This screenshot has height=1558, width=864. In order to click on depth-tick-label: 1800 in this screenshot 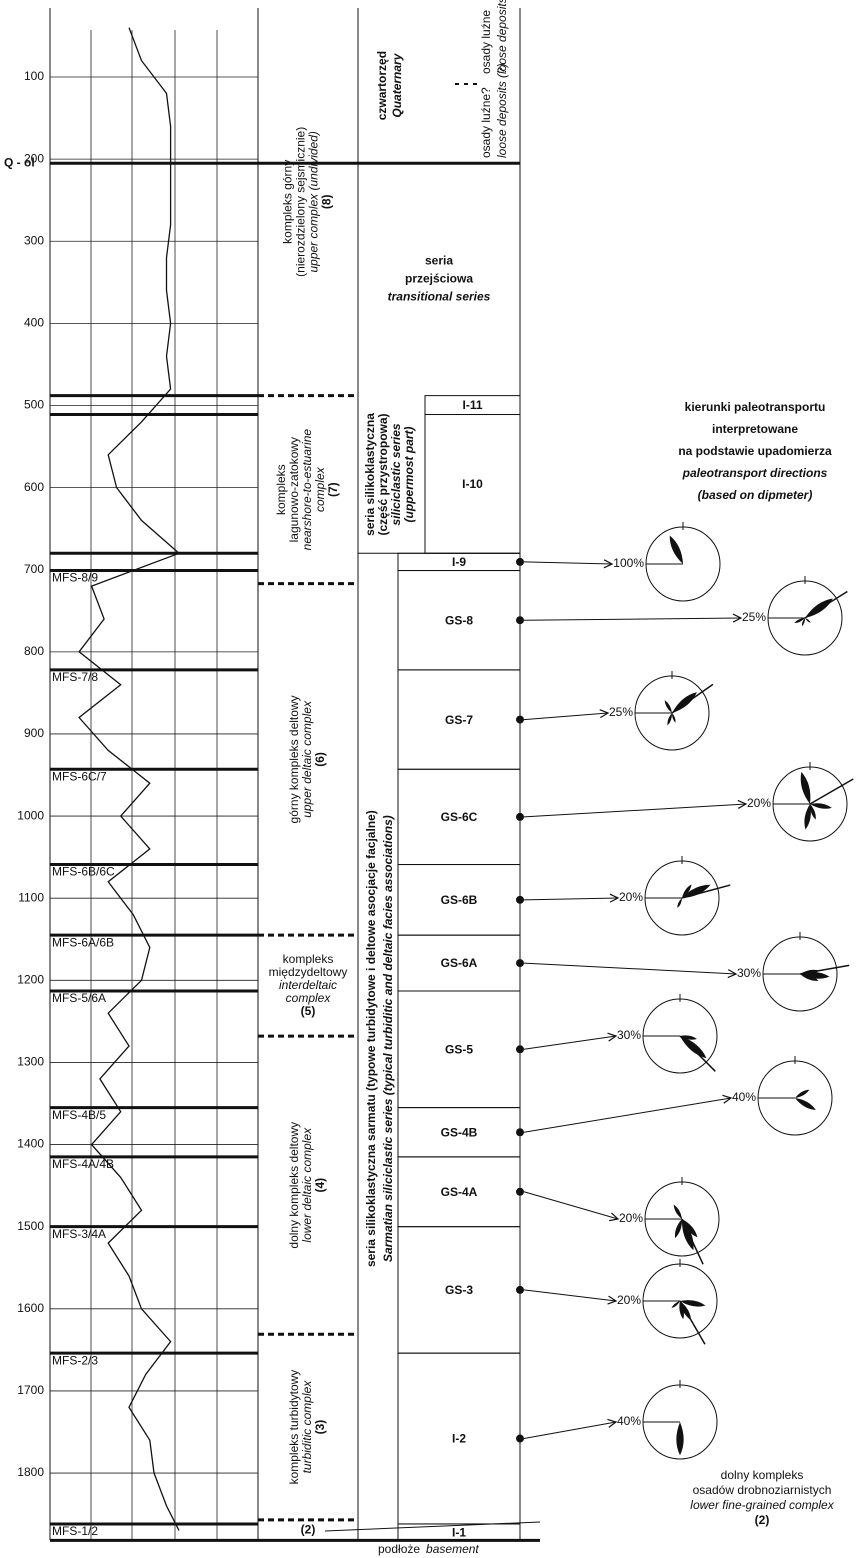, I will do `click(30, 1472)`.